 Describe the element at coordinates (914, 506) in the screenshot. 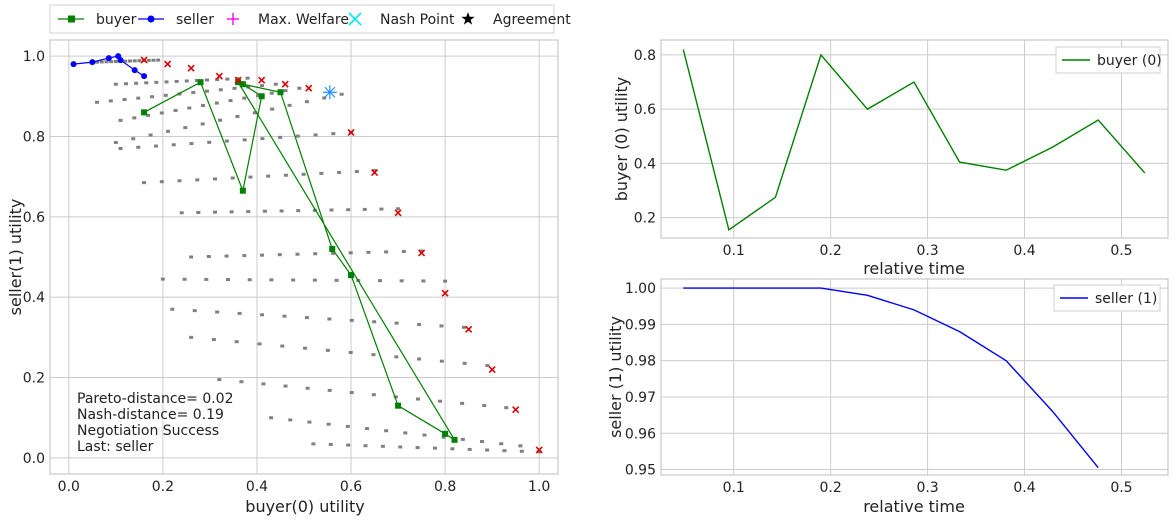

I see `seller-x-axis-label: relative time` at that location.